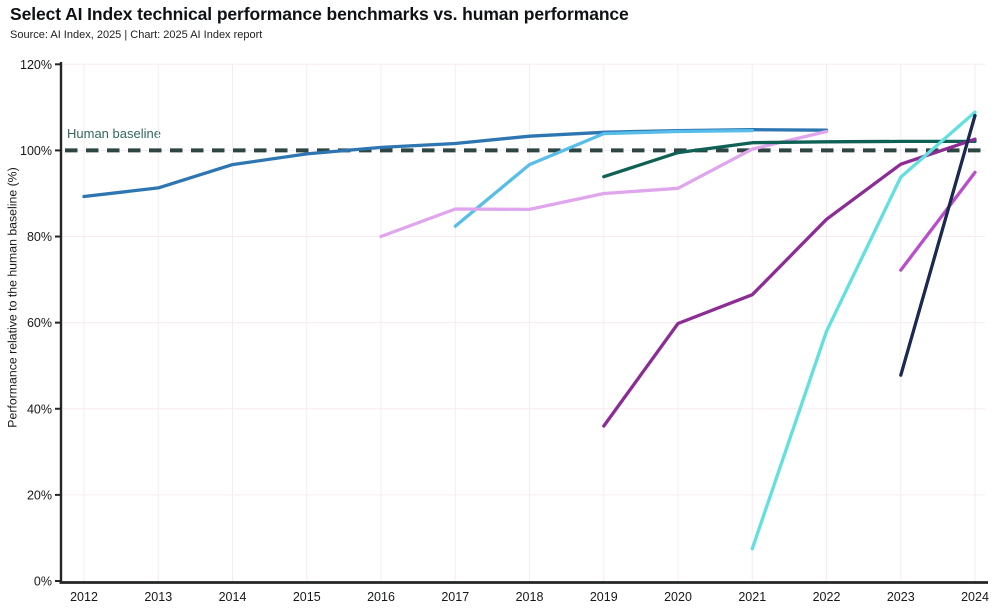  What do you see at coordinates (455, 597) in the screenshot?
I see `x-tick-label-2017: 2017` at bounding box center [455, 597].